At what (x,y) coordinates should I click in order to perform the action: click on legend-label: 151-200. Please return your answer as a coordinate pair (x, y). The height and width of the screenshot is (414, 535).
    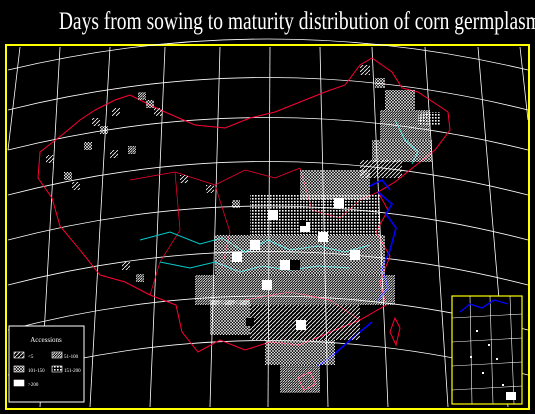
    Looking at the image, I should click on (72, 371).